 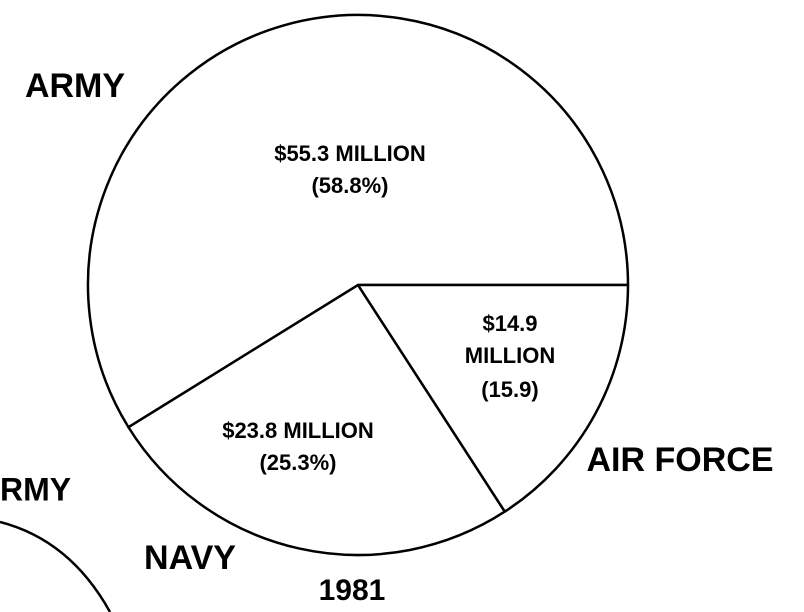 I want to click on value-label-line: $14.9, so click(x=509, y=323).